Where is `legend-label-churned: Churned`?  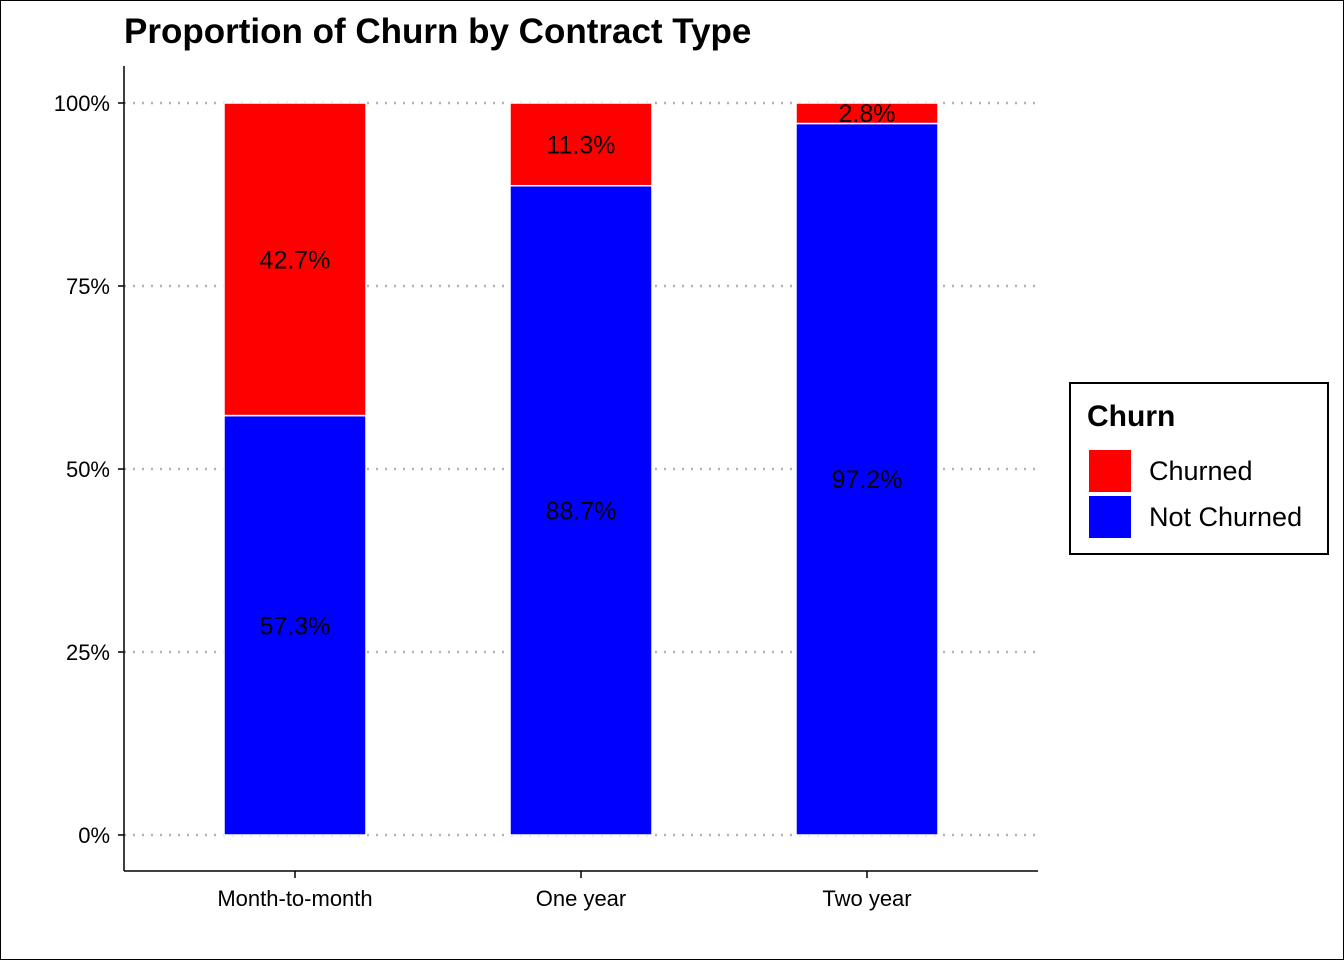 legend-label-churned: Churned is located at coordinates (1201, 470).